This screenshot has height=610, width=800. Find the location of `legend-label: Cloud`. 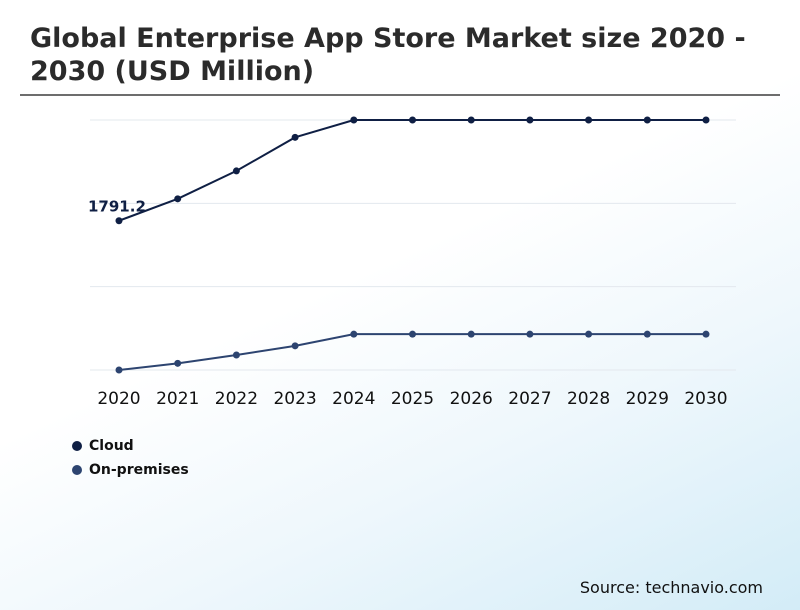

legend-label: Cloud is located at coordinates (111, 446).